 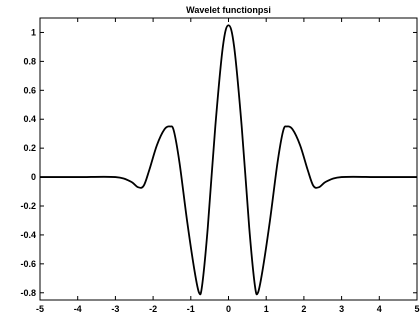 What do you see at coordinates (28, 264) in the screenshot?
I see `y-tick-label: -0.6` at bounding box center [28, 264].